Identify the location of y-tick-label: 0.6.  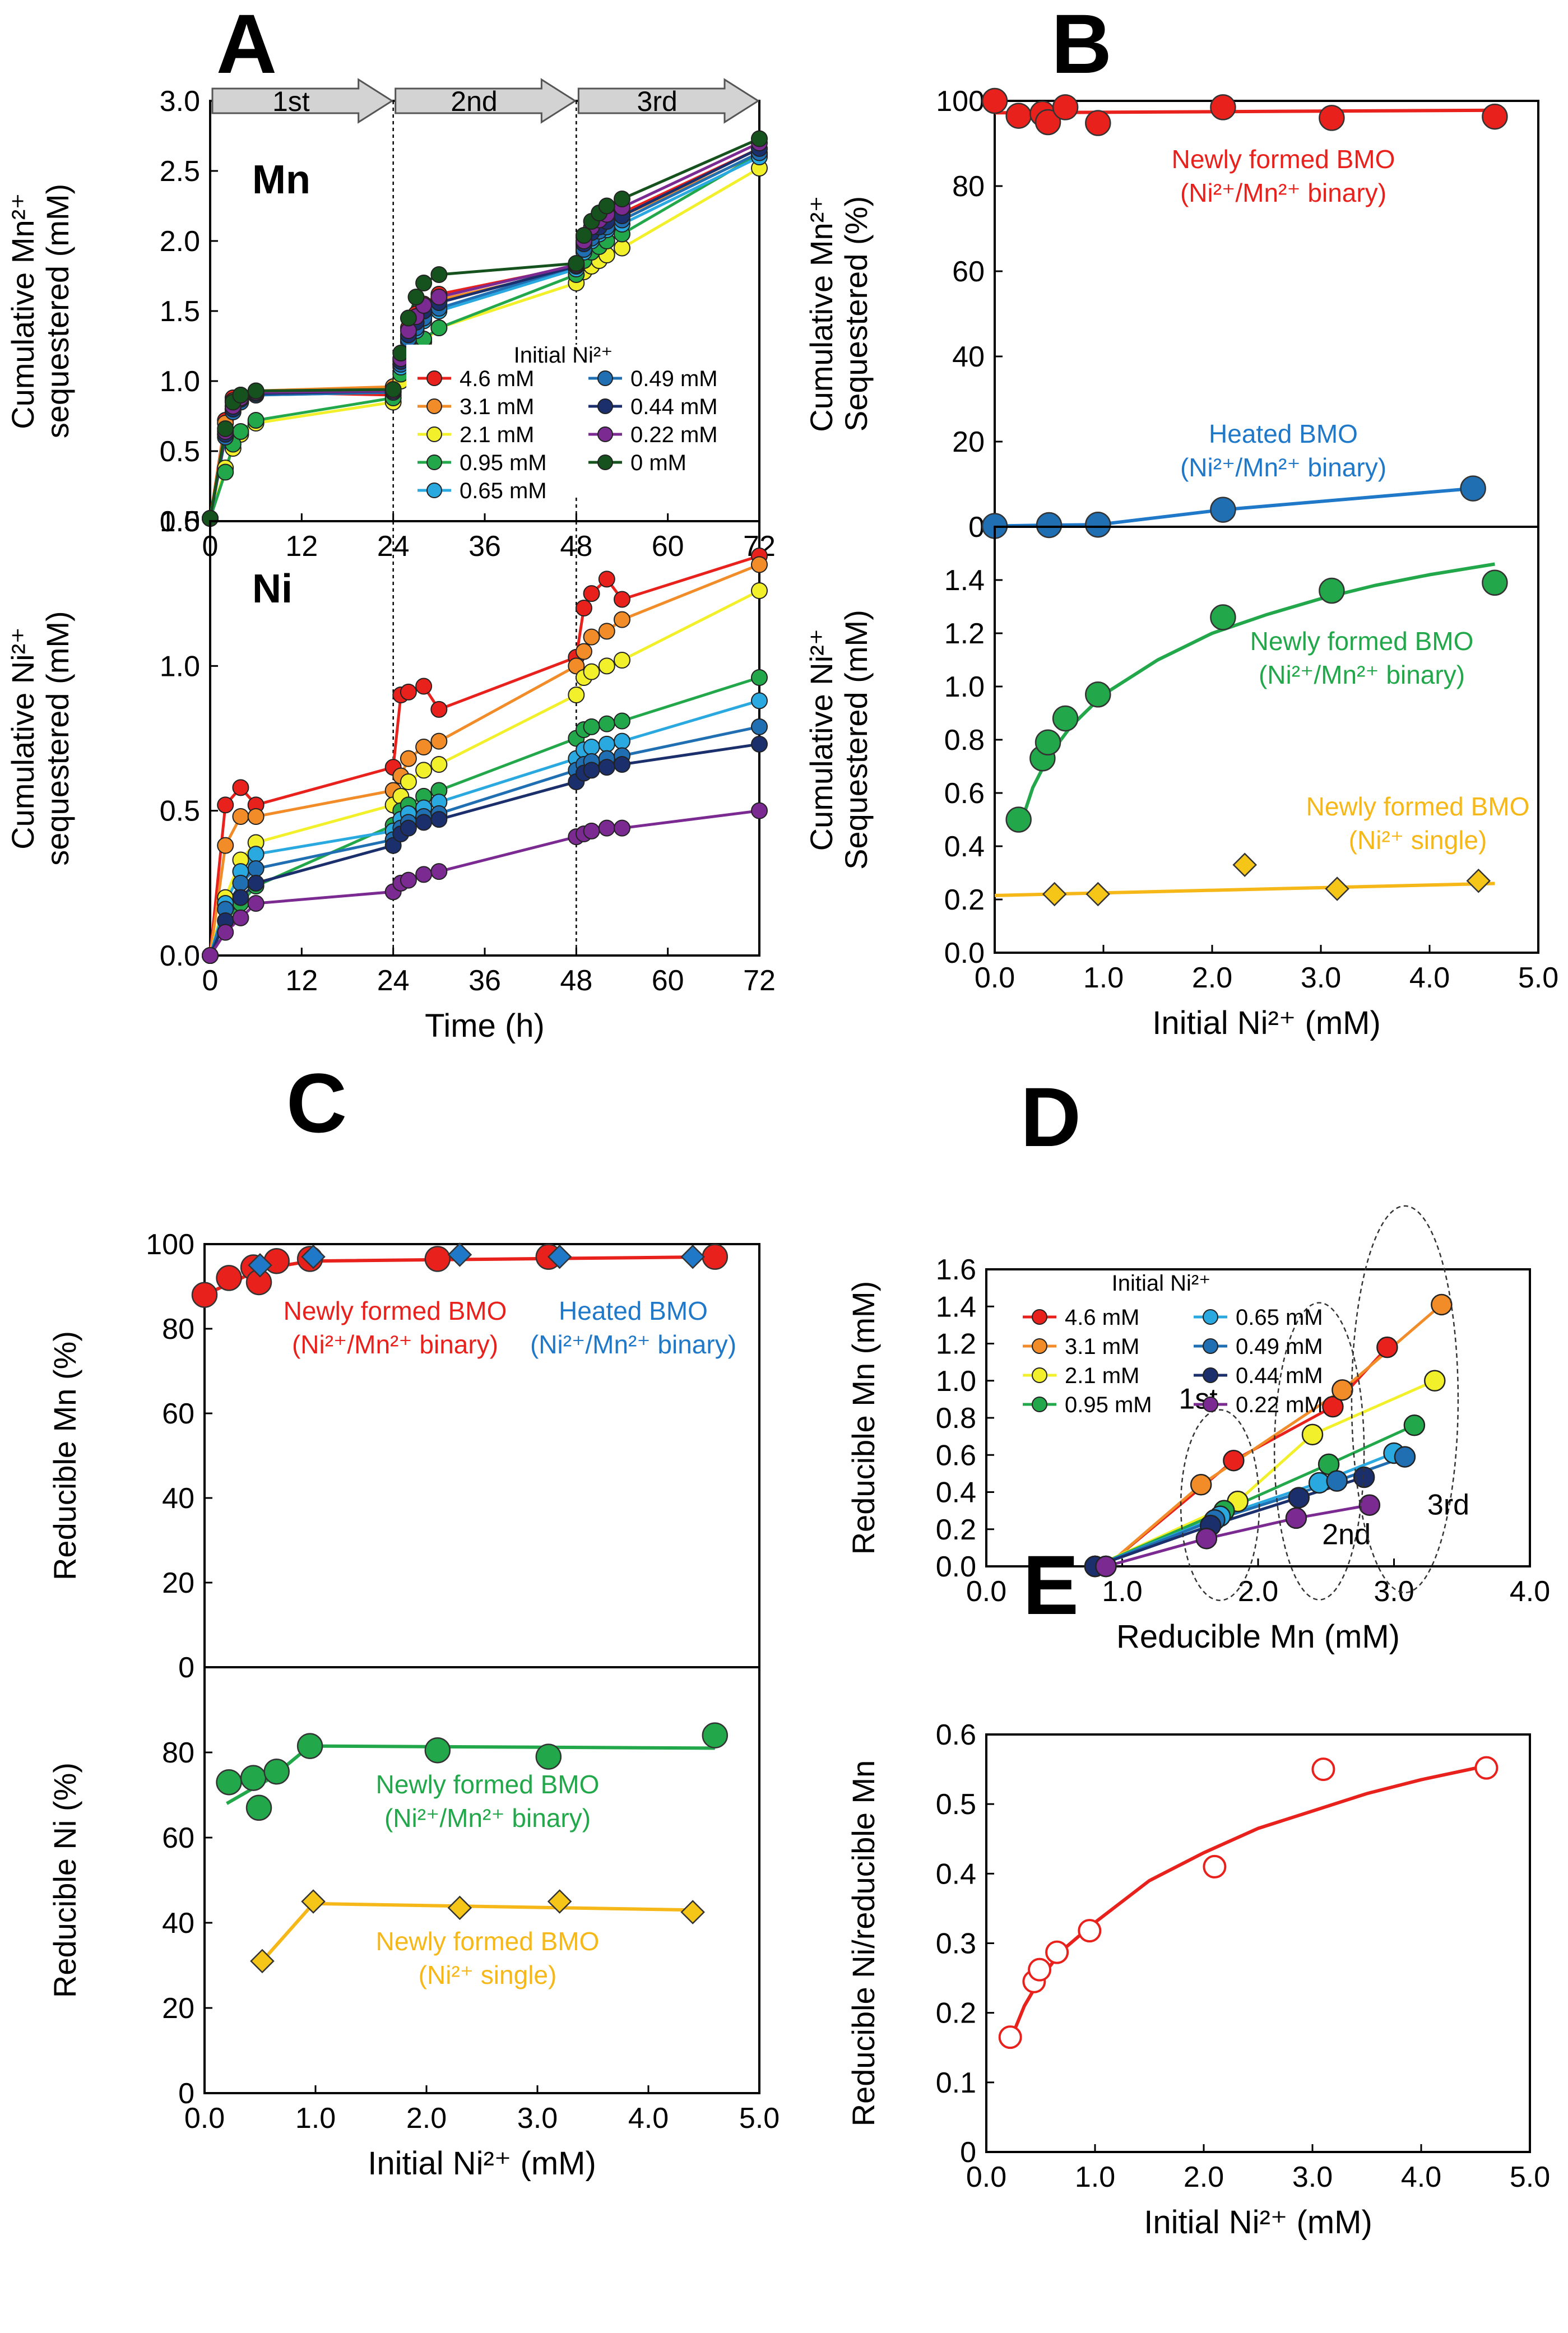
(956, 1735).